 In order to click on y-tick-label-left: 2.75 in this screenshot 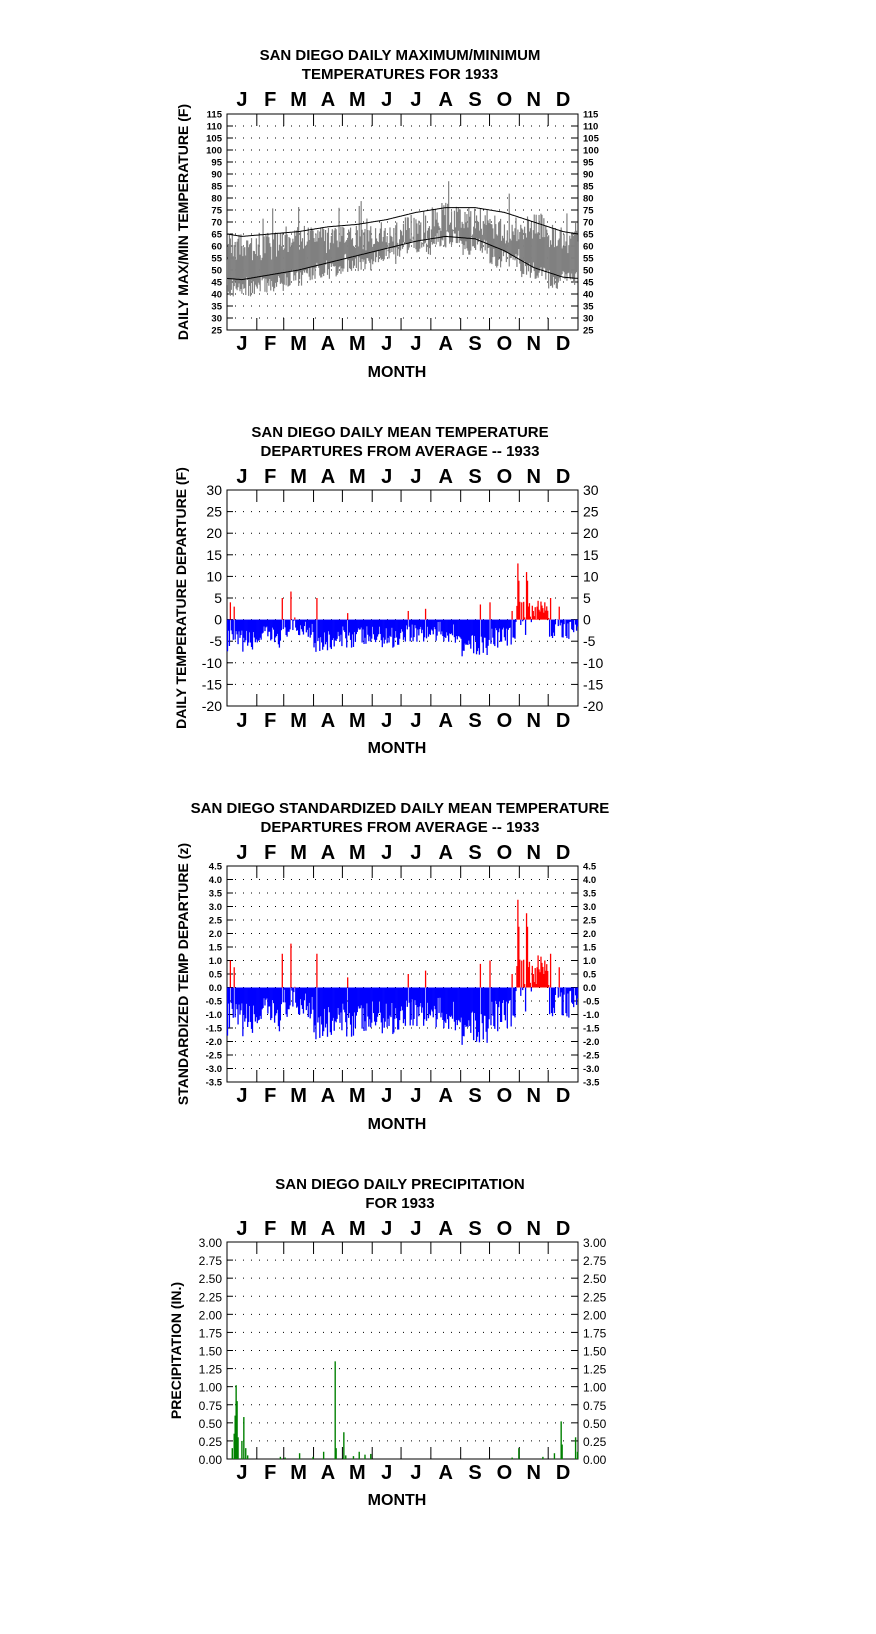, I will do `click(211, 1261)`.